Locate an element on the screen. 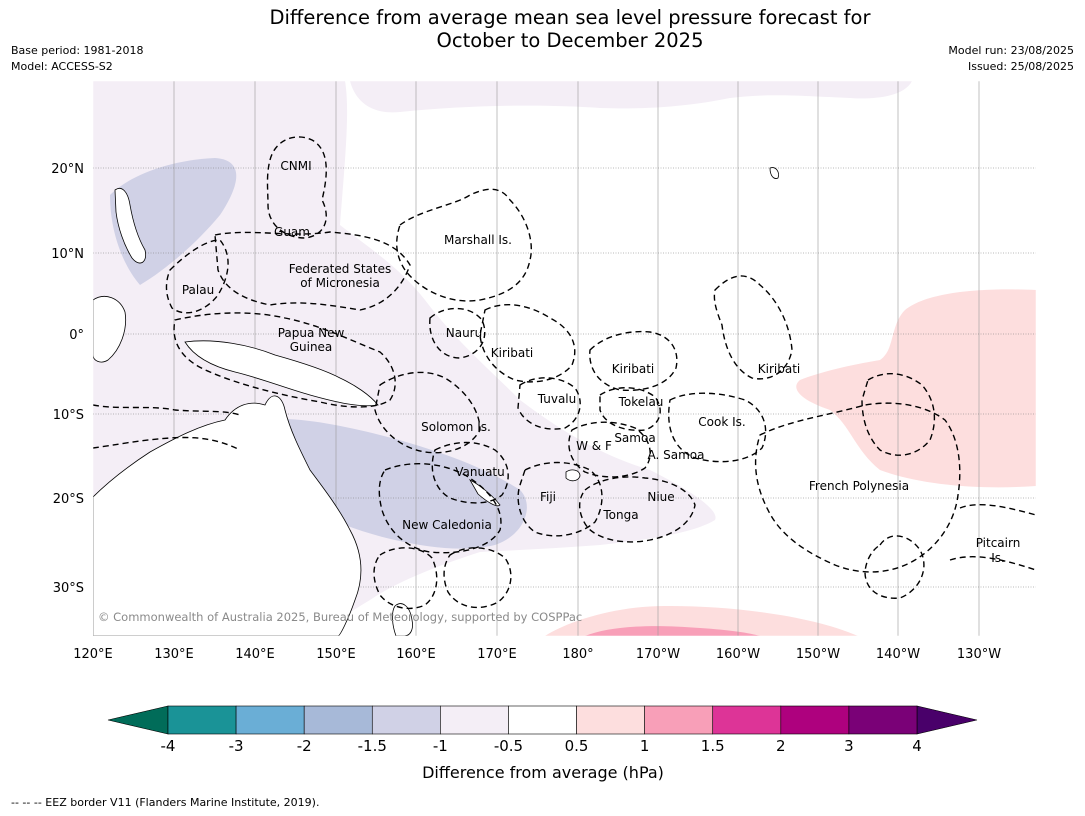  colorbar-title: Difference from average (hPa) is located at coordinates (543, 772).